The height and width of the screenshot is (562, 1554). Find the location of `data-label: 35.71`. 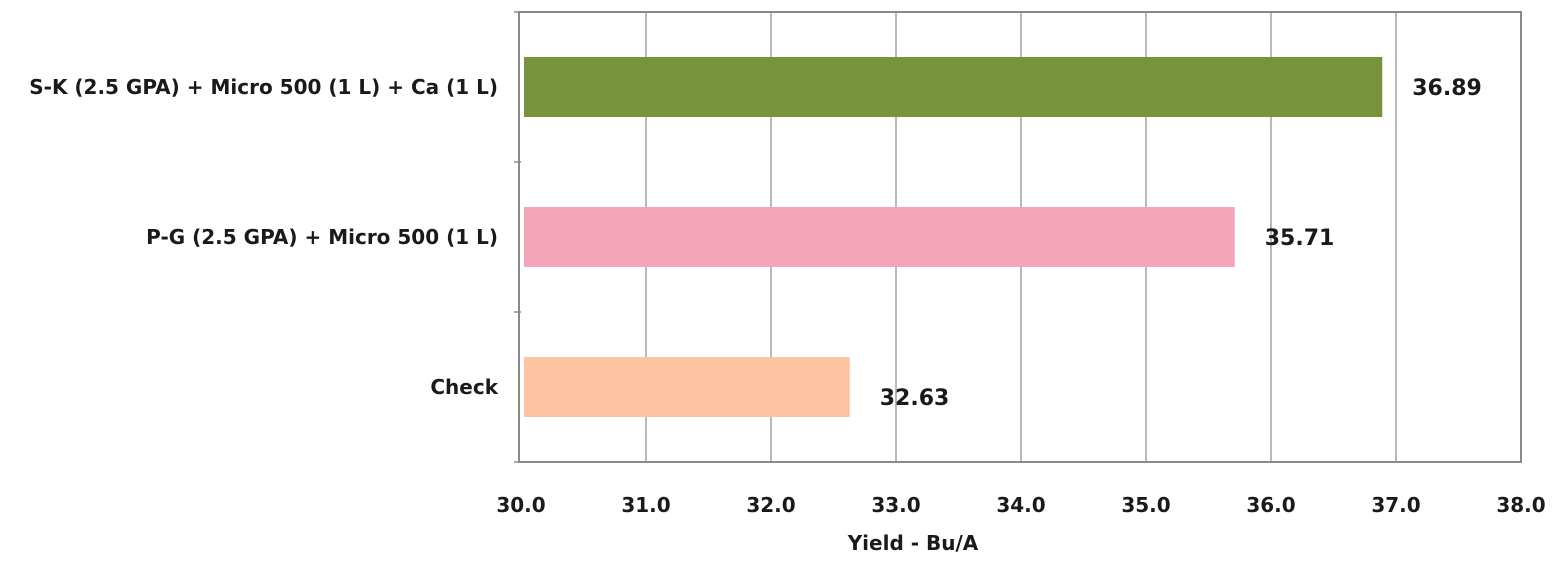

data-label: 35.71 is located at coordinates (1300, 238).